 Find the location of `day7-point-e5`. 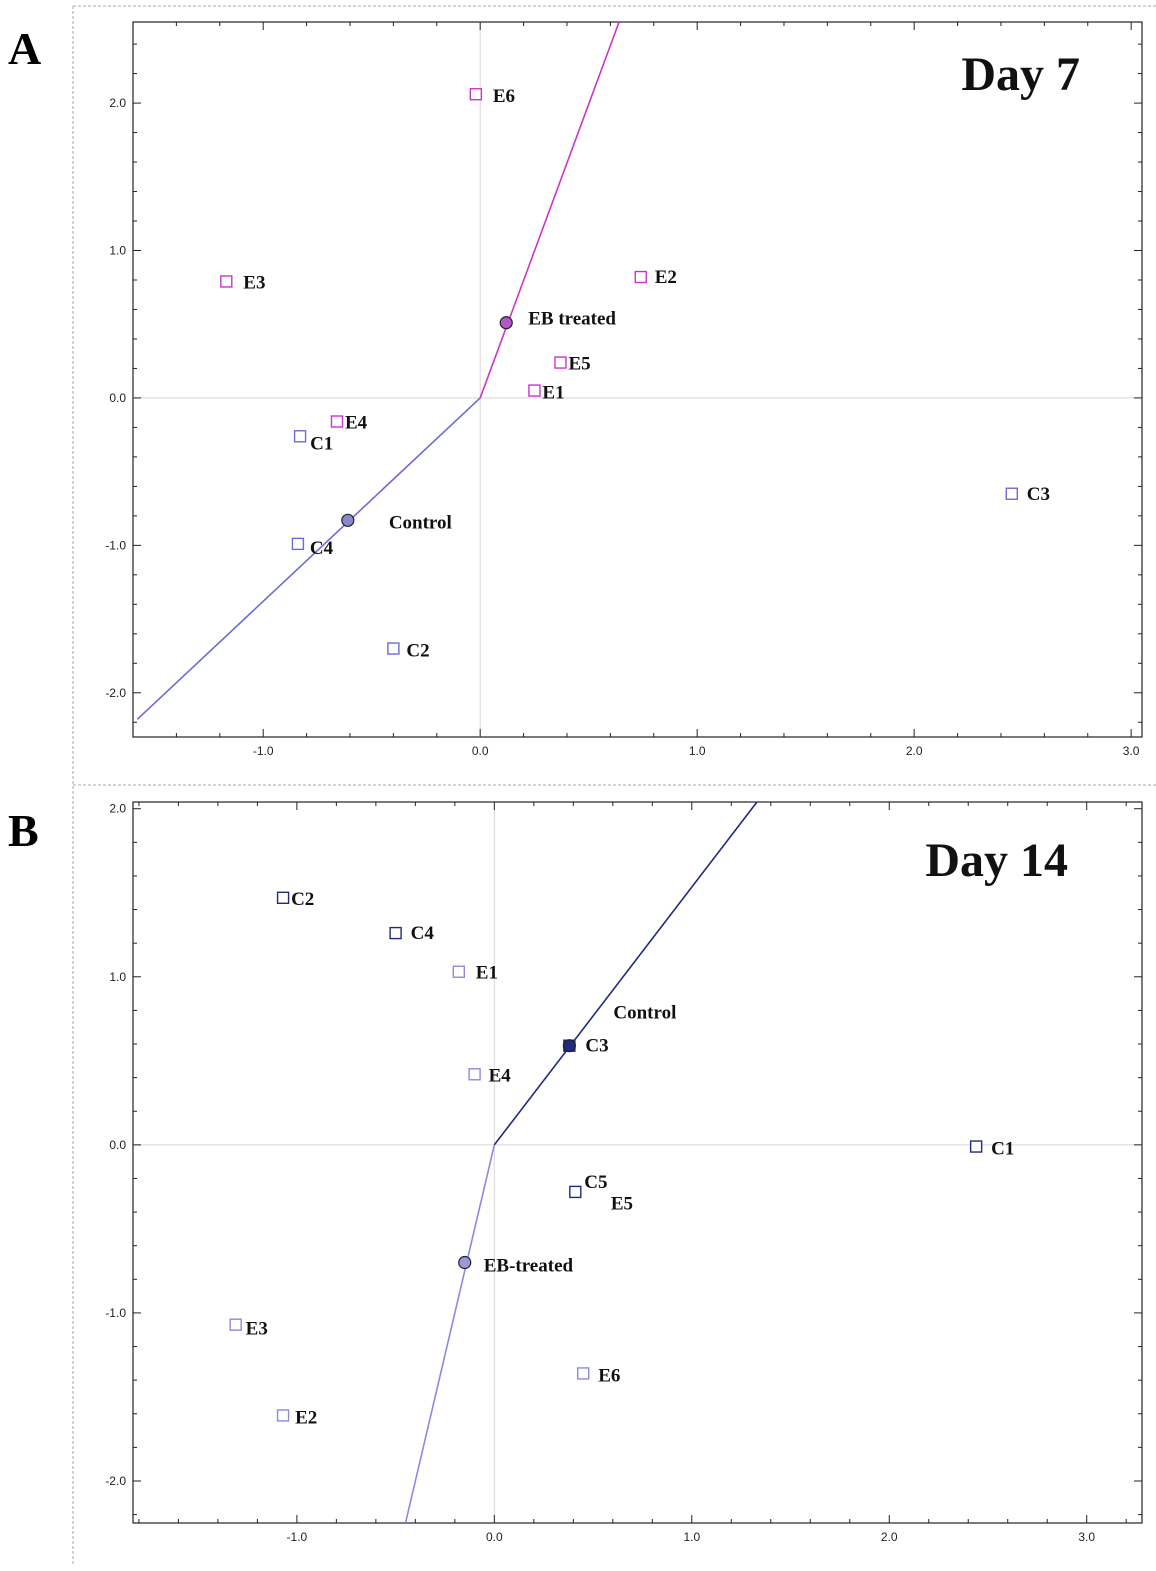

day7-point-e5 is located at coordinates (560, 362).